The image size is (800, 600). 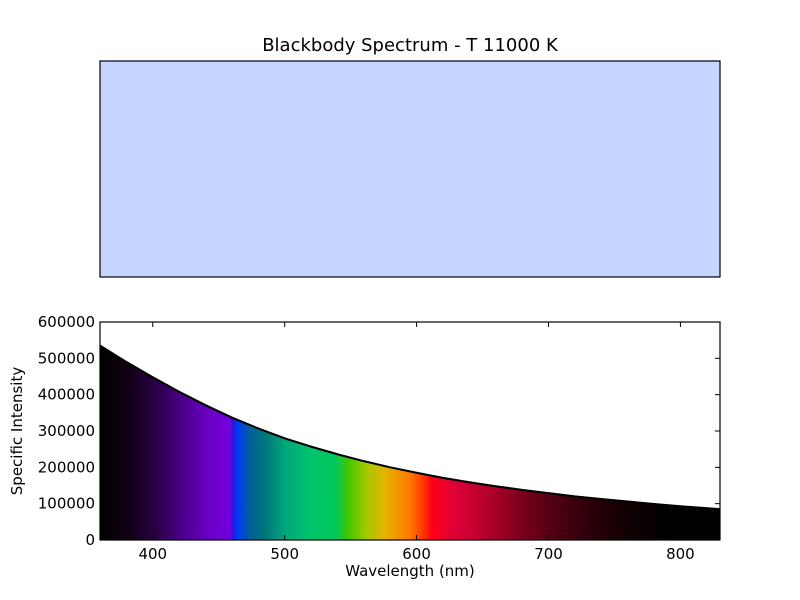 What do you see at coordinates (152, 554) in the screenshot?
I see `x-tick-label: 400` at bounding box center [152, 554].